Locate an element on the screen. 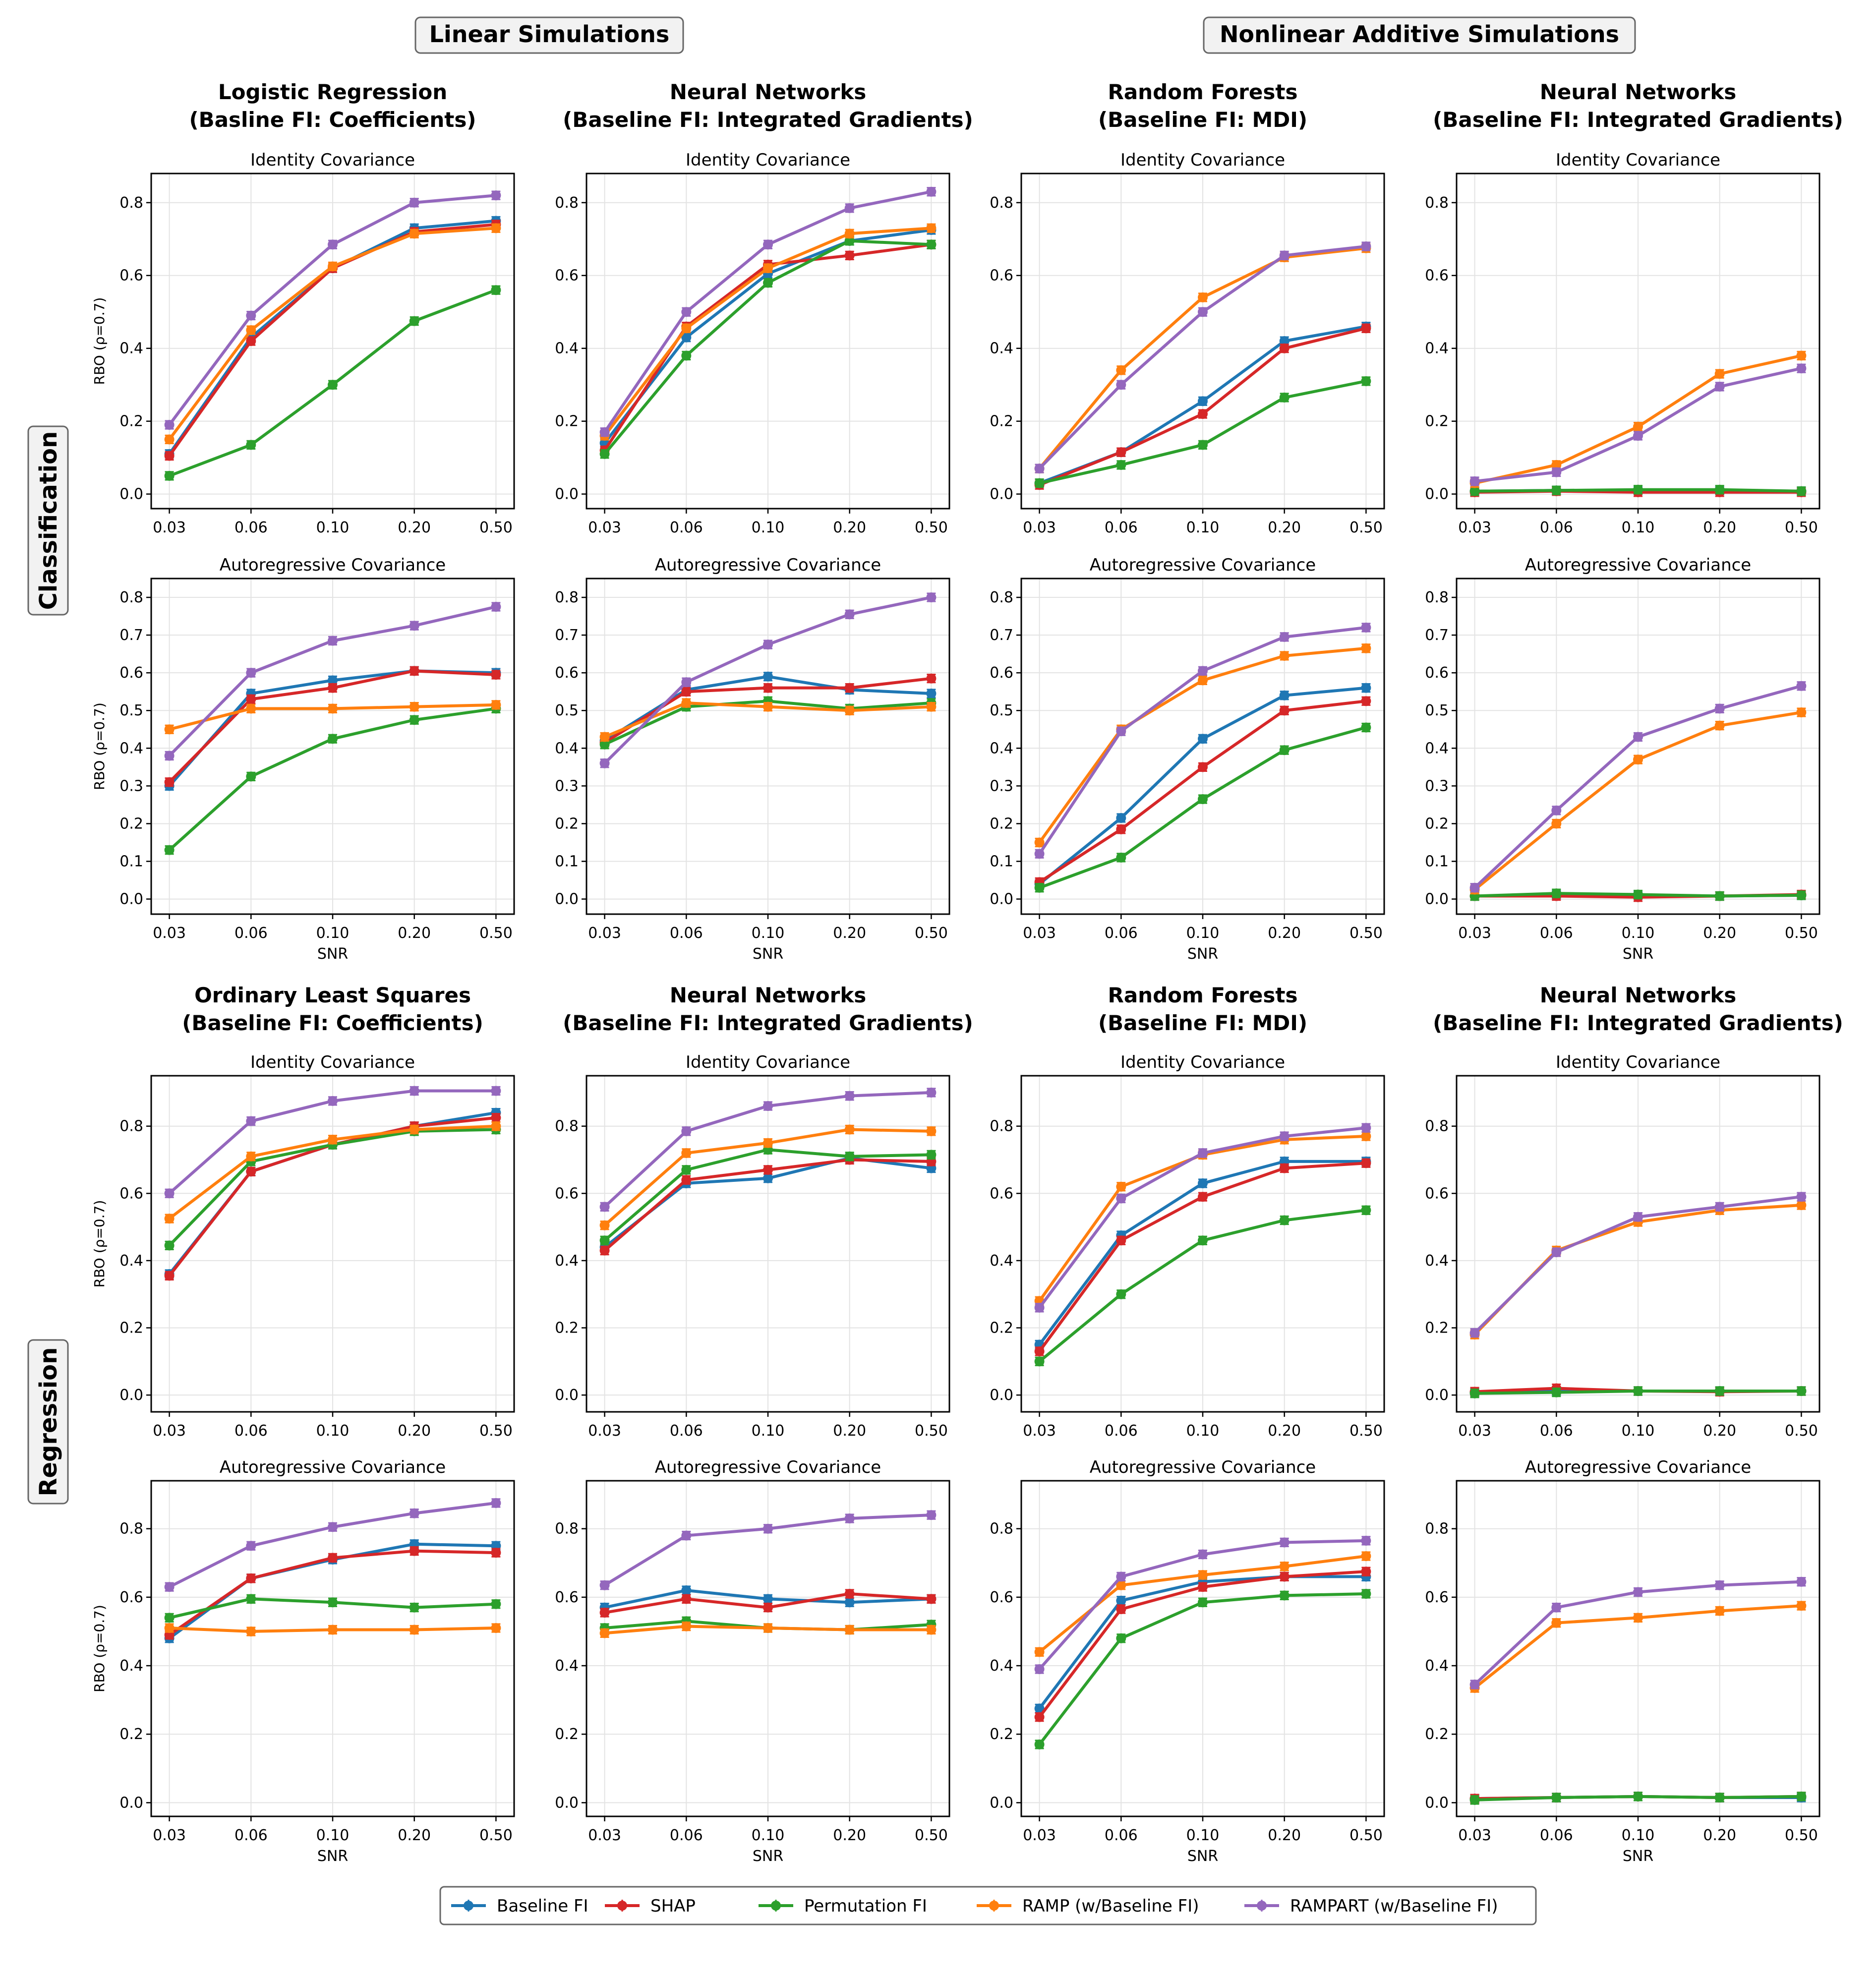  series-rampart-w-baseline-fi is located at coordinates (768, 311).